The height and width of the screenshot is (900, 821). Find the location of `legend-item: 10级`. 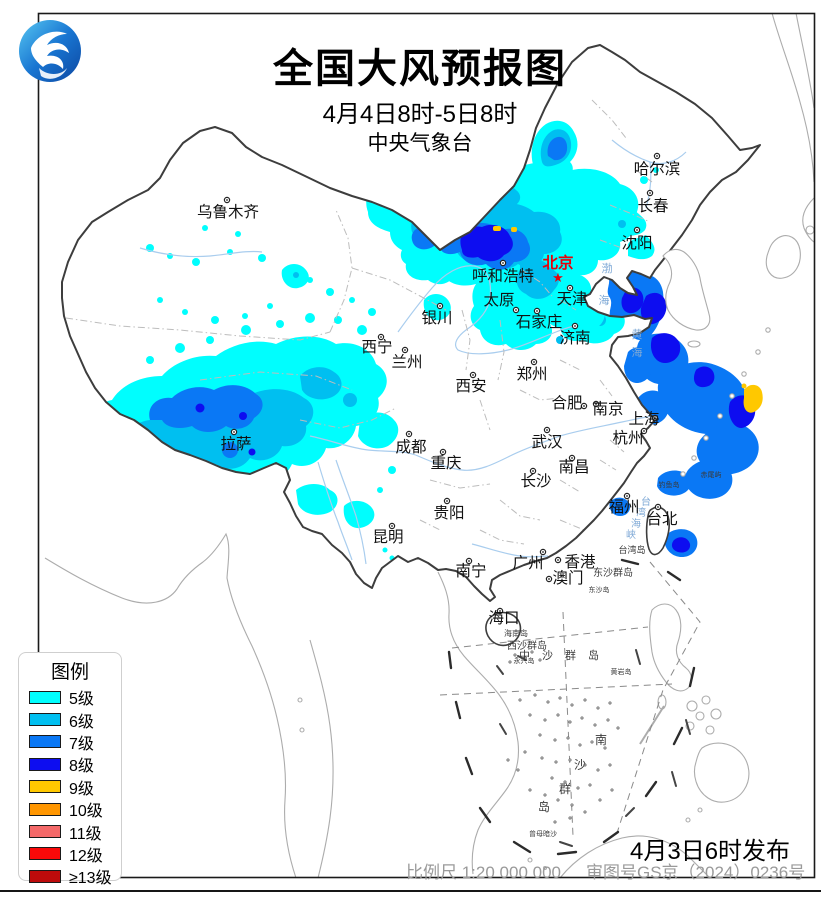

legend-item: 10级 is located at coordinates (70, 809).